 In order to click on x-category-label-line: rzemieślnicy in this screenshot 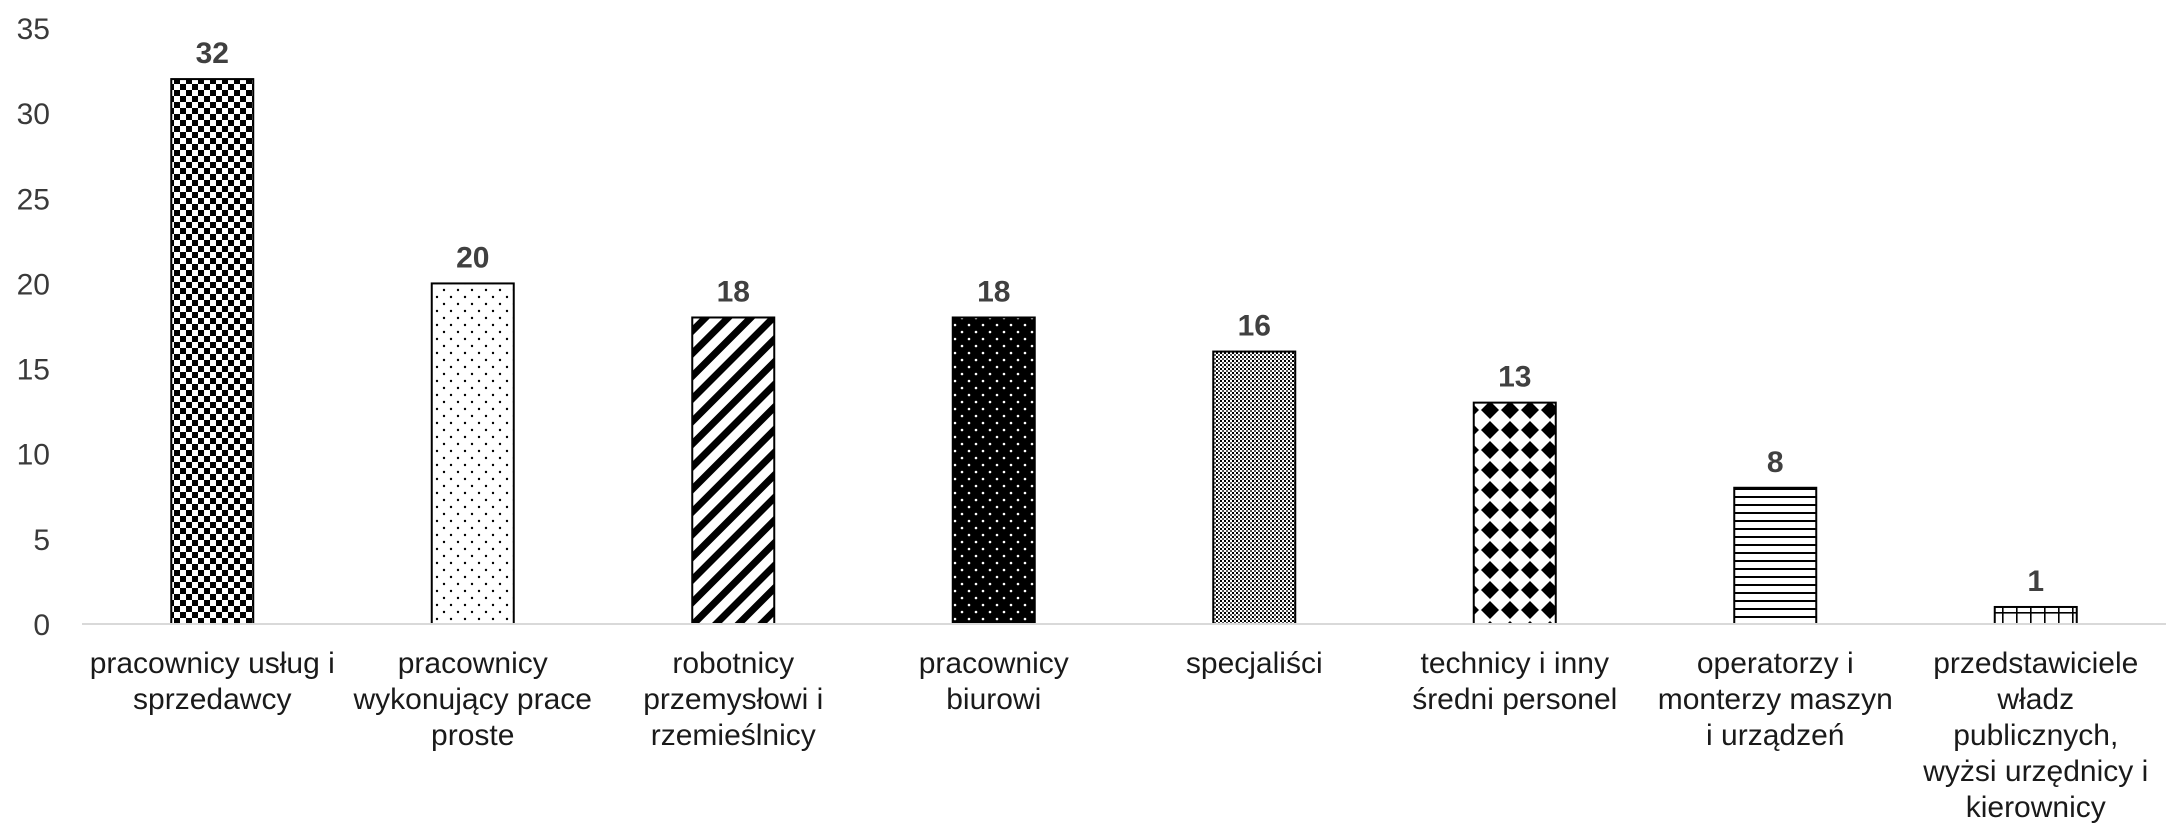, I will do `click(733, 735)`.